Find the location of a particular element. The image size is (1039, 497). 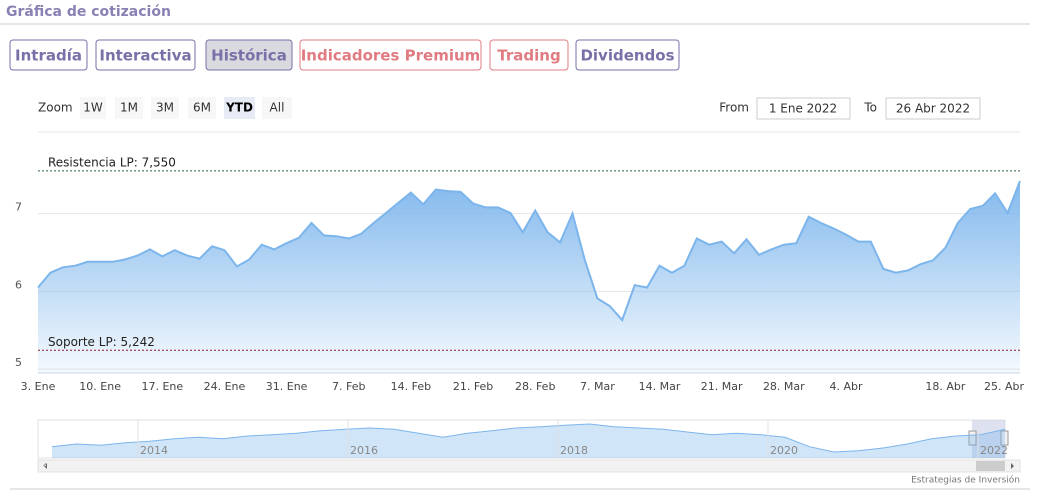

x-tick-label: 21. Mar is located at coordinates (722, 386).